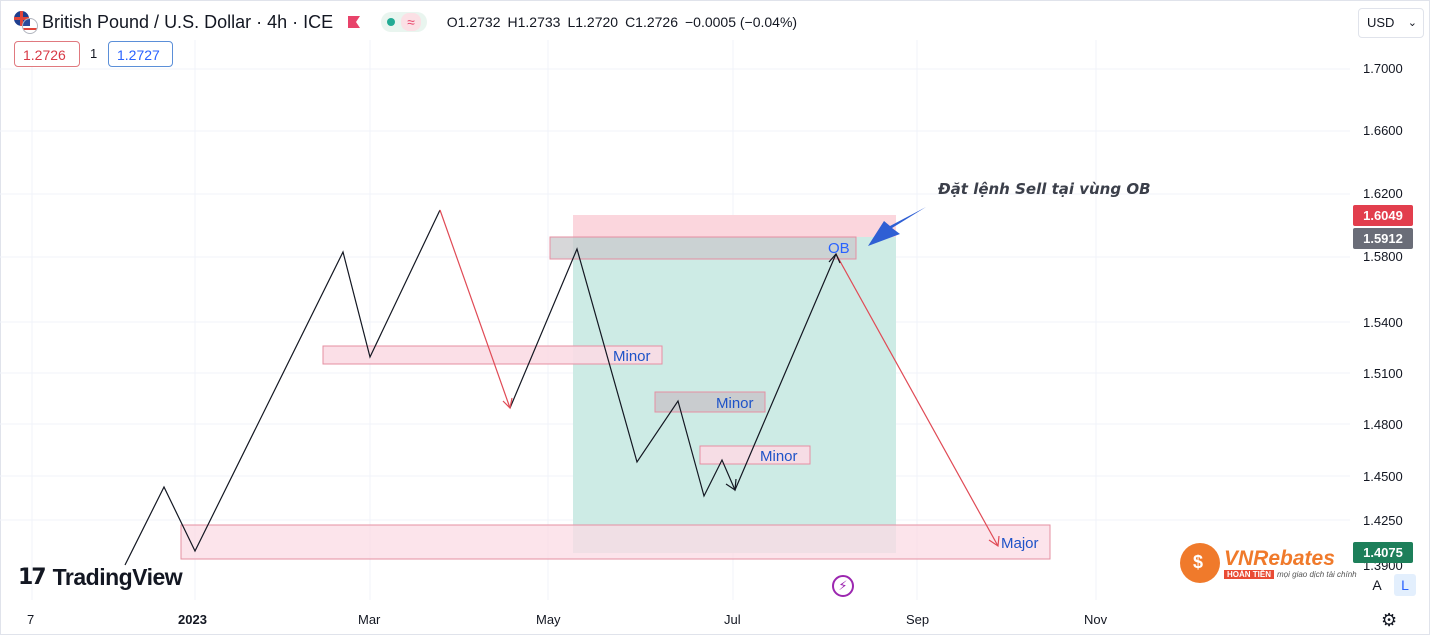 The image size is (1432, 637). Describe the element at coordinates (1096, 619) in the screenshot. I see `time-tick: Nov` at that location.